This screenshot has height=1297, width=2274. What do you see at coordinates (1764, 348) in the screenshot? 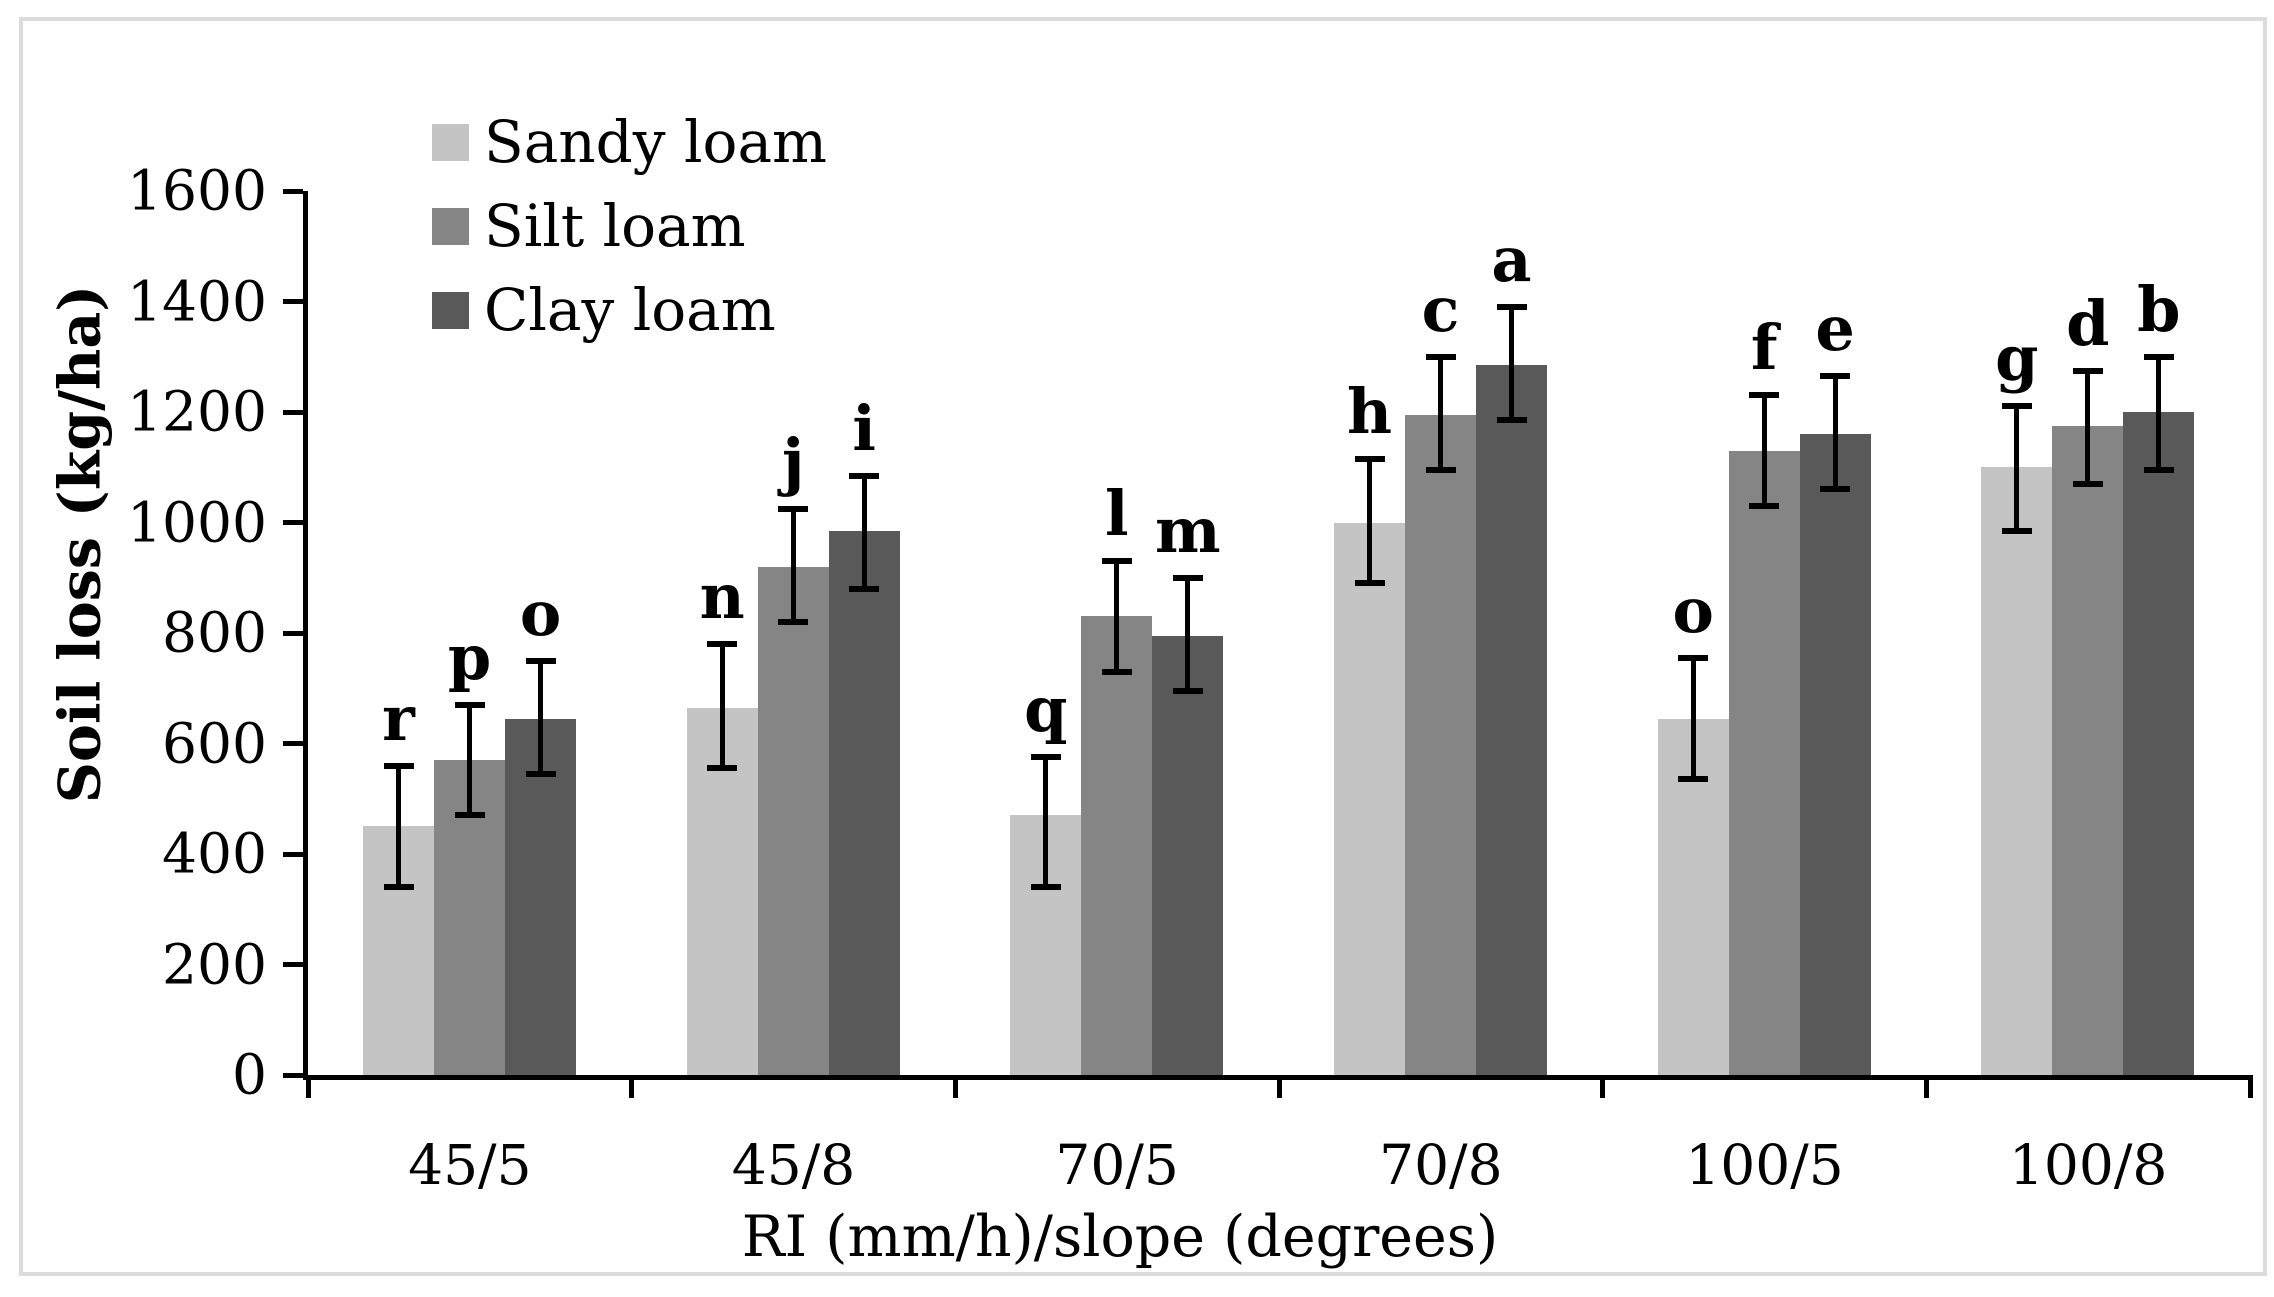
I see `sig-letter: f` at bounding box center [1764, 348].